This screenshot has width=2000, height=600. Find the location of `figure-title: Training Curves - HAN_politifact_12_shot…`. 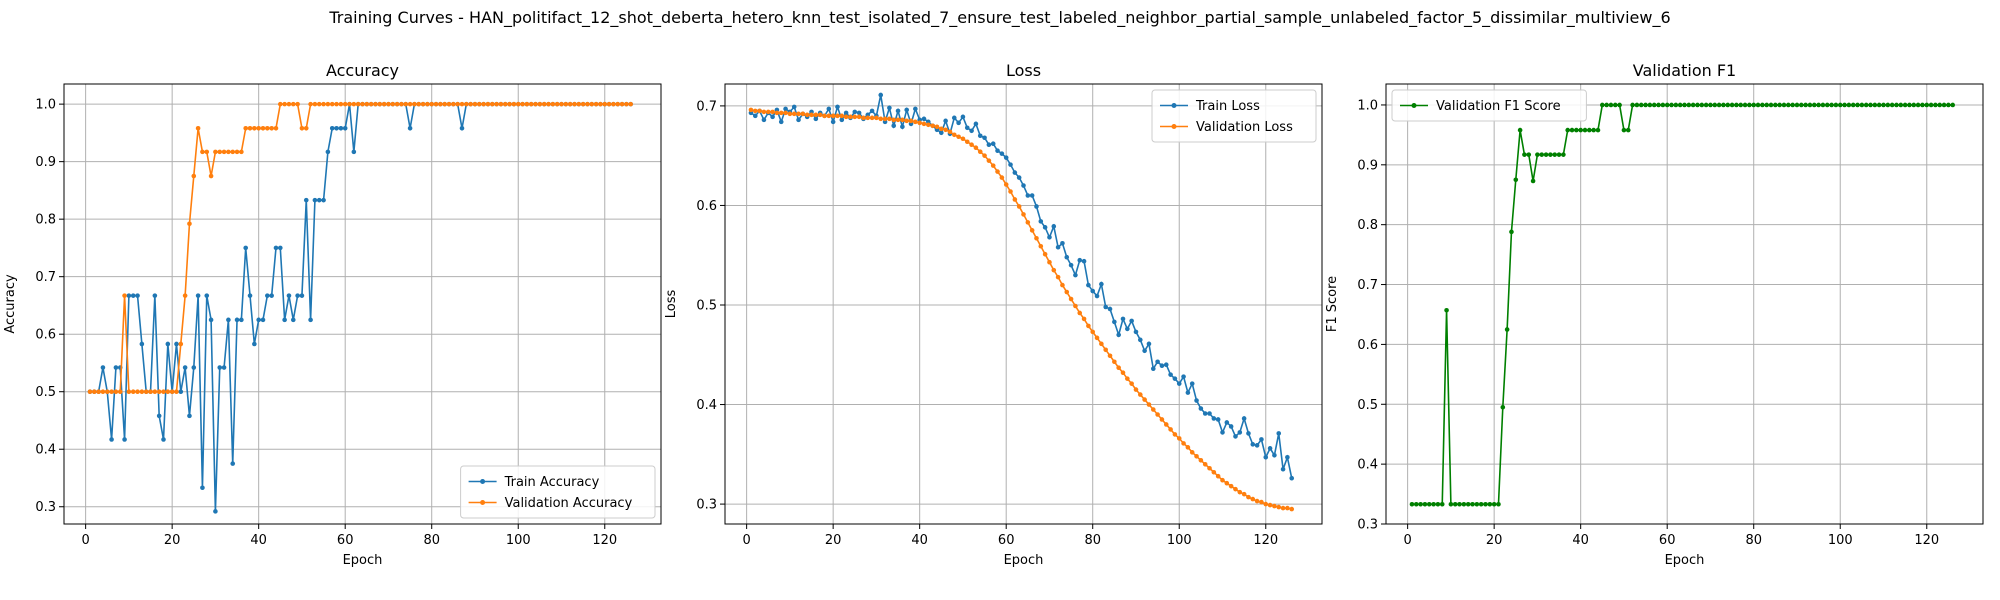

figure-title: Training Curves - HAN_politifact_12_shot… is located at coordinates (1000, 17).